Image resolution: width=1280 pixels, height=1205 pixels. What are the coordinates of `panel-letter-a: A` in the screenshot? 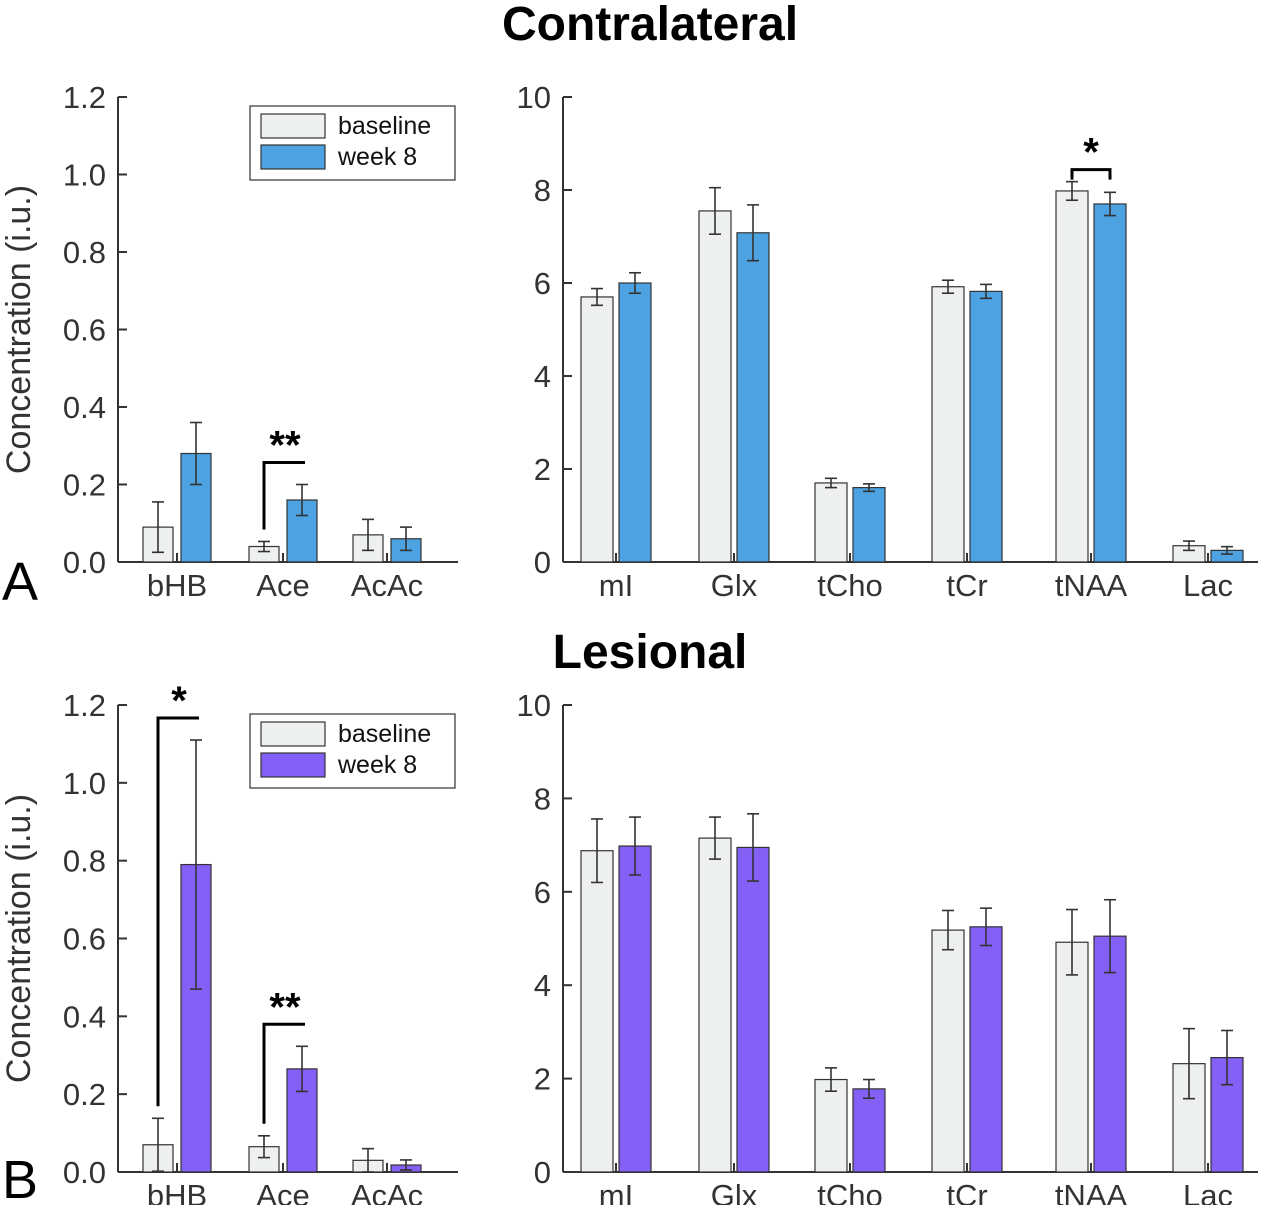 It's located at (20, 582).